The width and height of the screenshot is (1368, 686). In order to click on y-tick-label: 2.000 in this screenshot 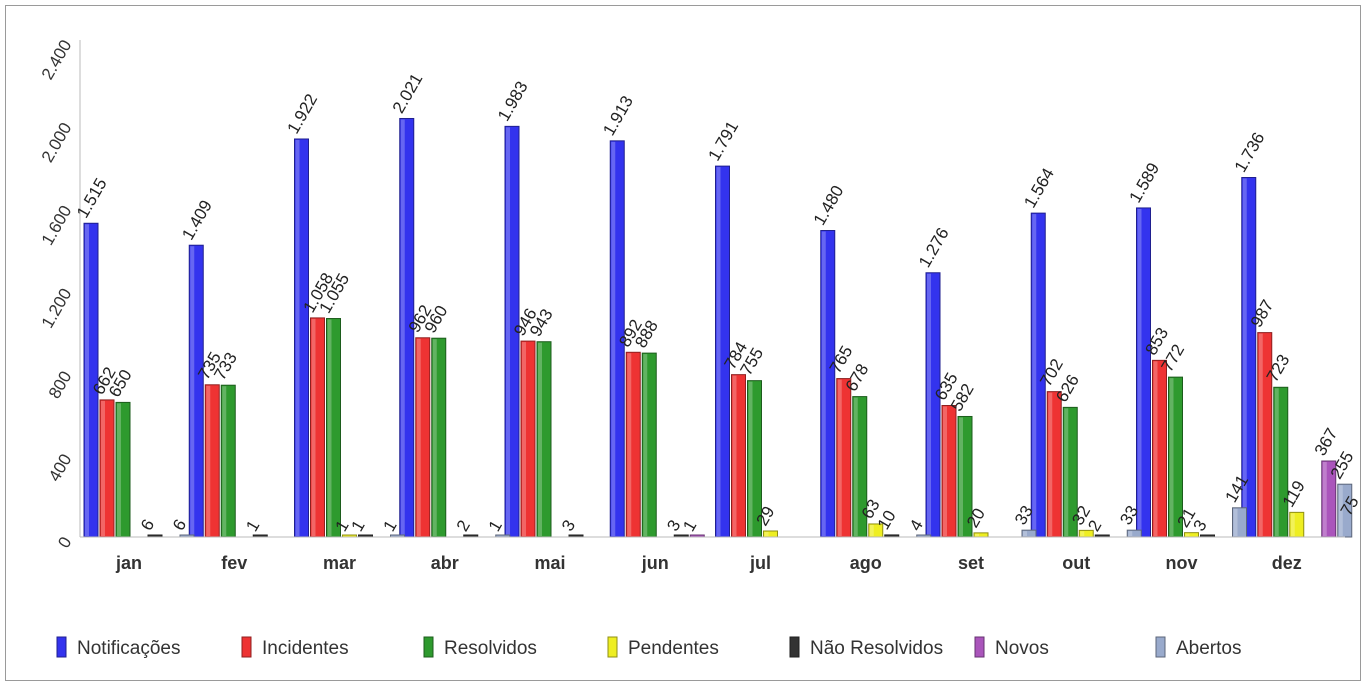, I will do `click(57, 142)`.